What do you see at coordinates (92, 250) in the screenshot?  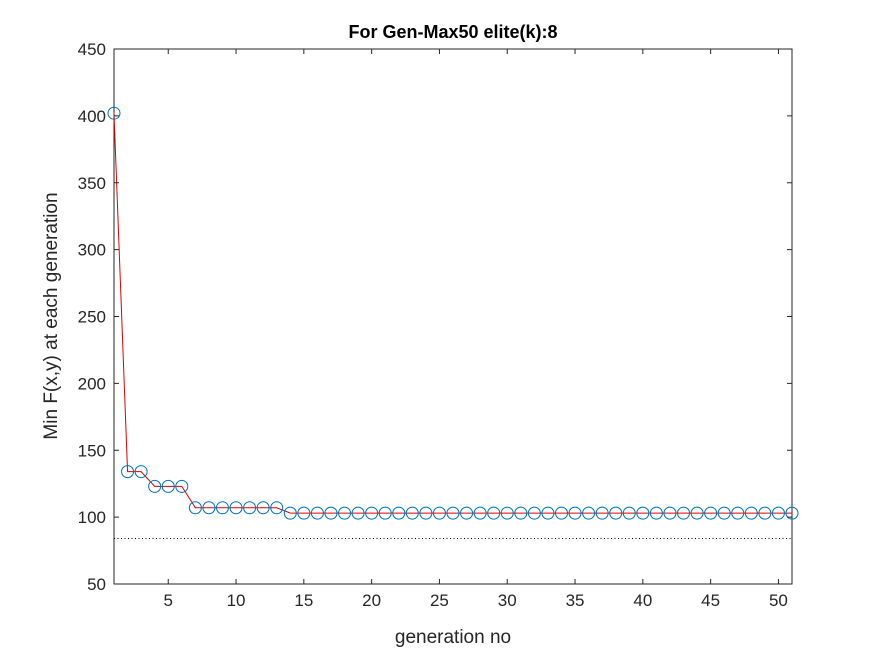 I see `y-tick-label: 300` at bounding box center [92, 250].